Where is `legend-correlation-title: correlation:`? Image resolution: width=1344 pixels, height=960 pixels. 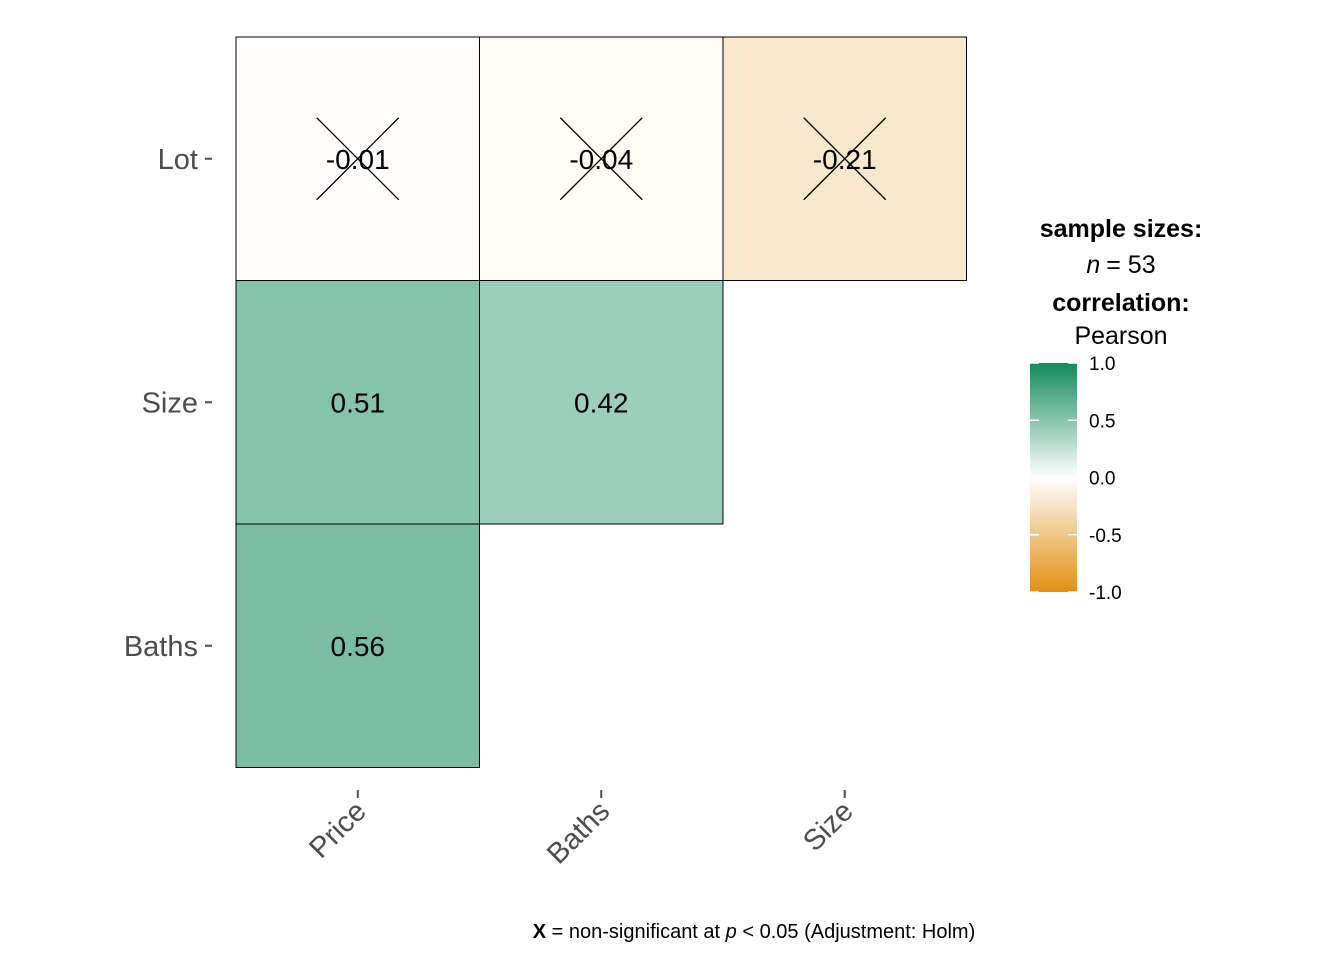
legend-correlation-title: correlation: is located at coordinates (1121, 303).